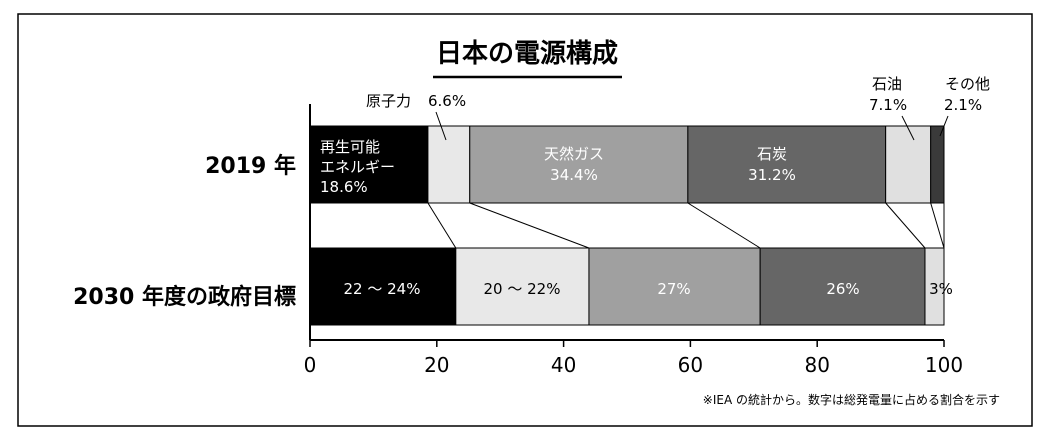 Image resolution: width=1049 pixels, height=446 pixels. I want to click on x-tick-label: 20, so click(436, 365).